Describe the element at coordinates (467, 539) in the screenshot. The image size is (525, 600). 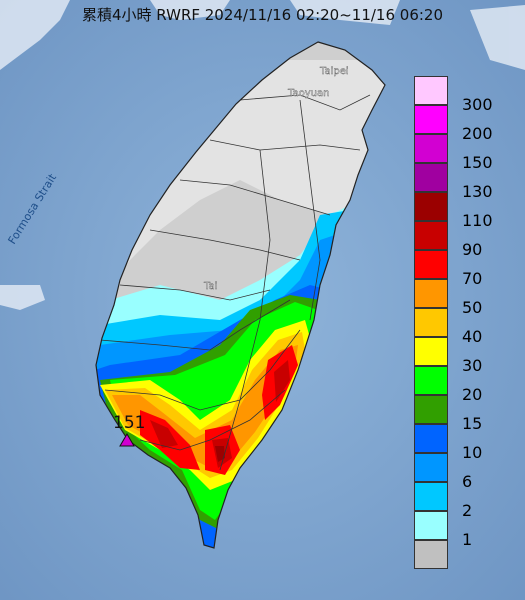
I see `legend-label: 1` at that location.